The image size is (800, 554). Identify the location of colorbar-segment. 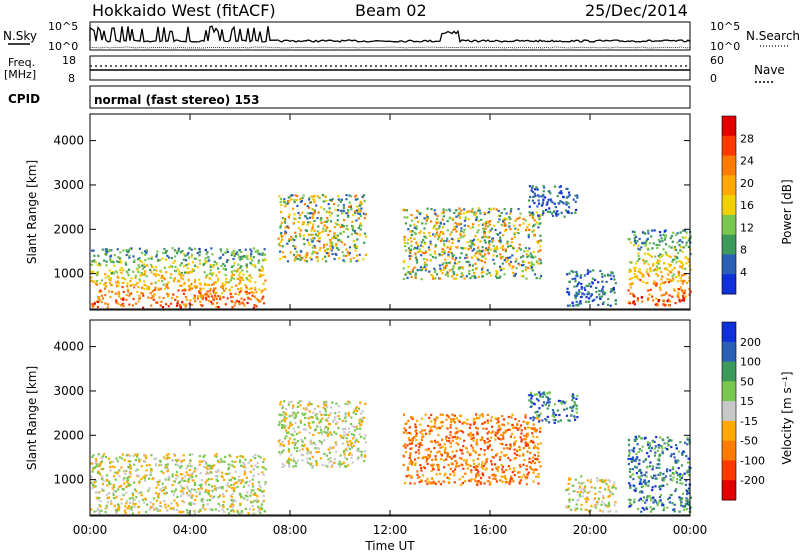
(729, 146).